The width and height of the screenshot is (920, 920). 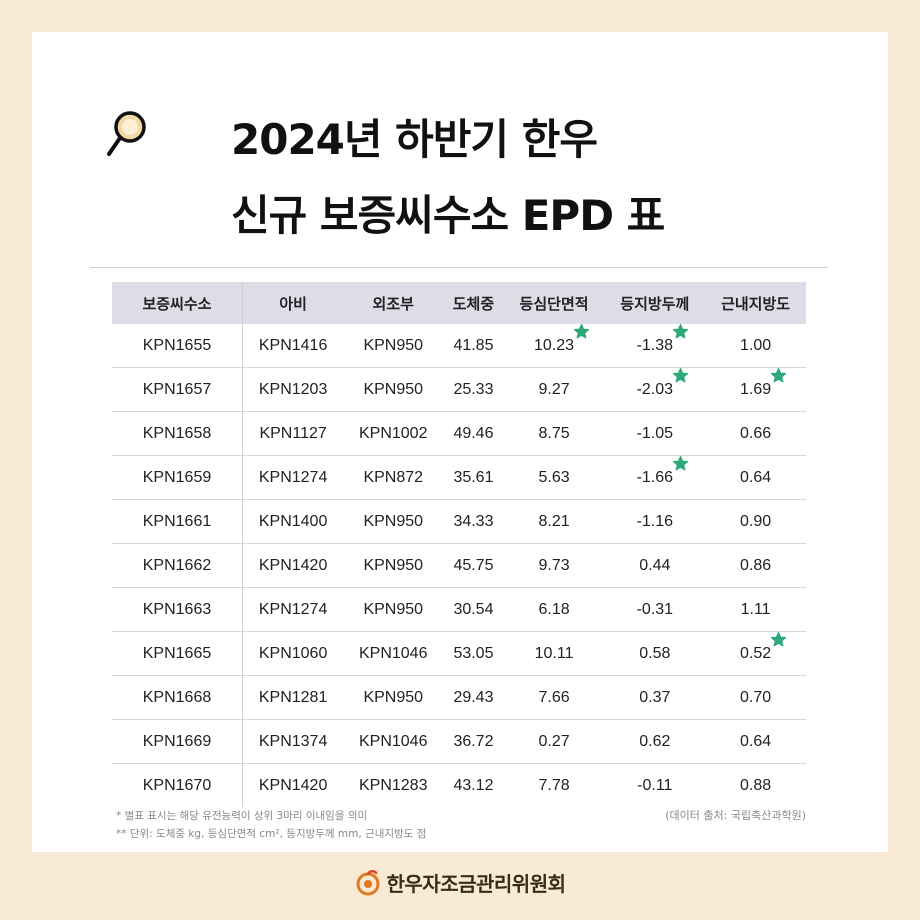 I want to click on cell-carcass-weight: 36.72, so click(x=473, y=741).